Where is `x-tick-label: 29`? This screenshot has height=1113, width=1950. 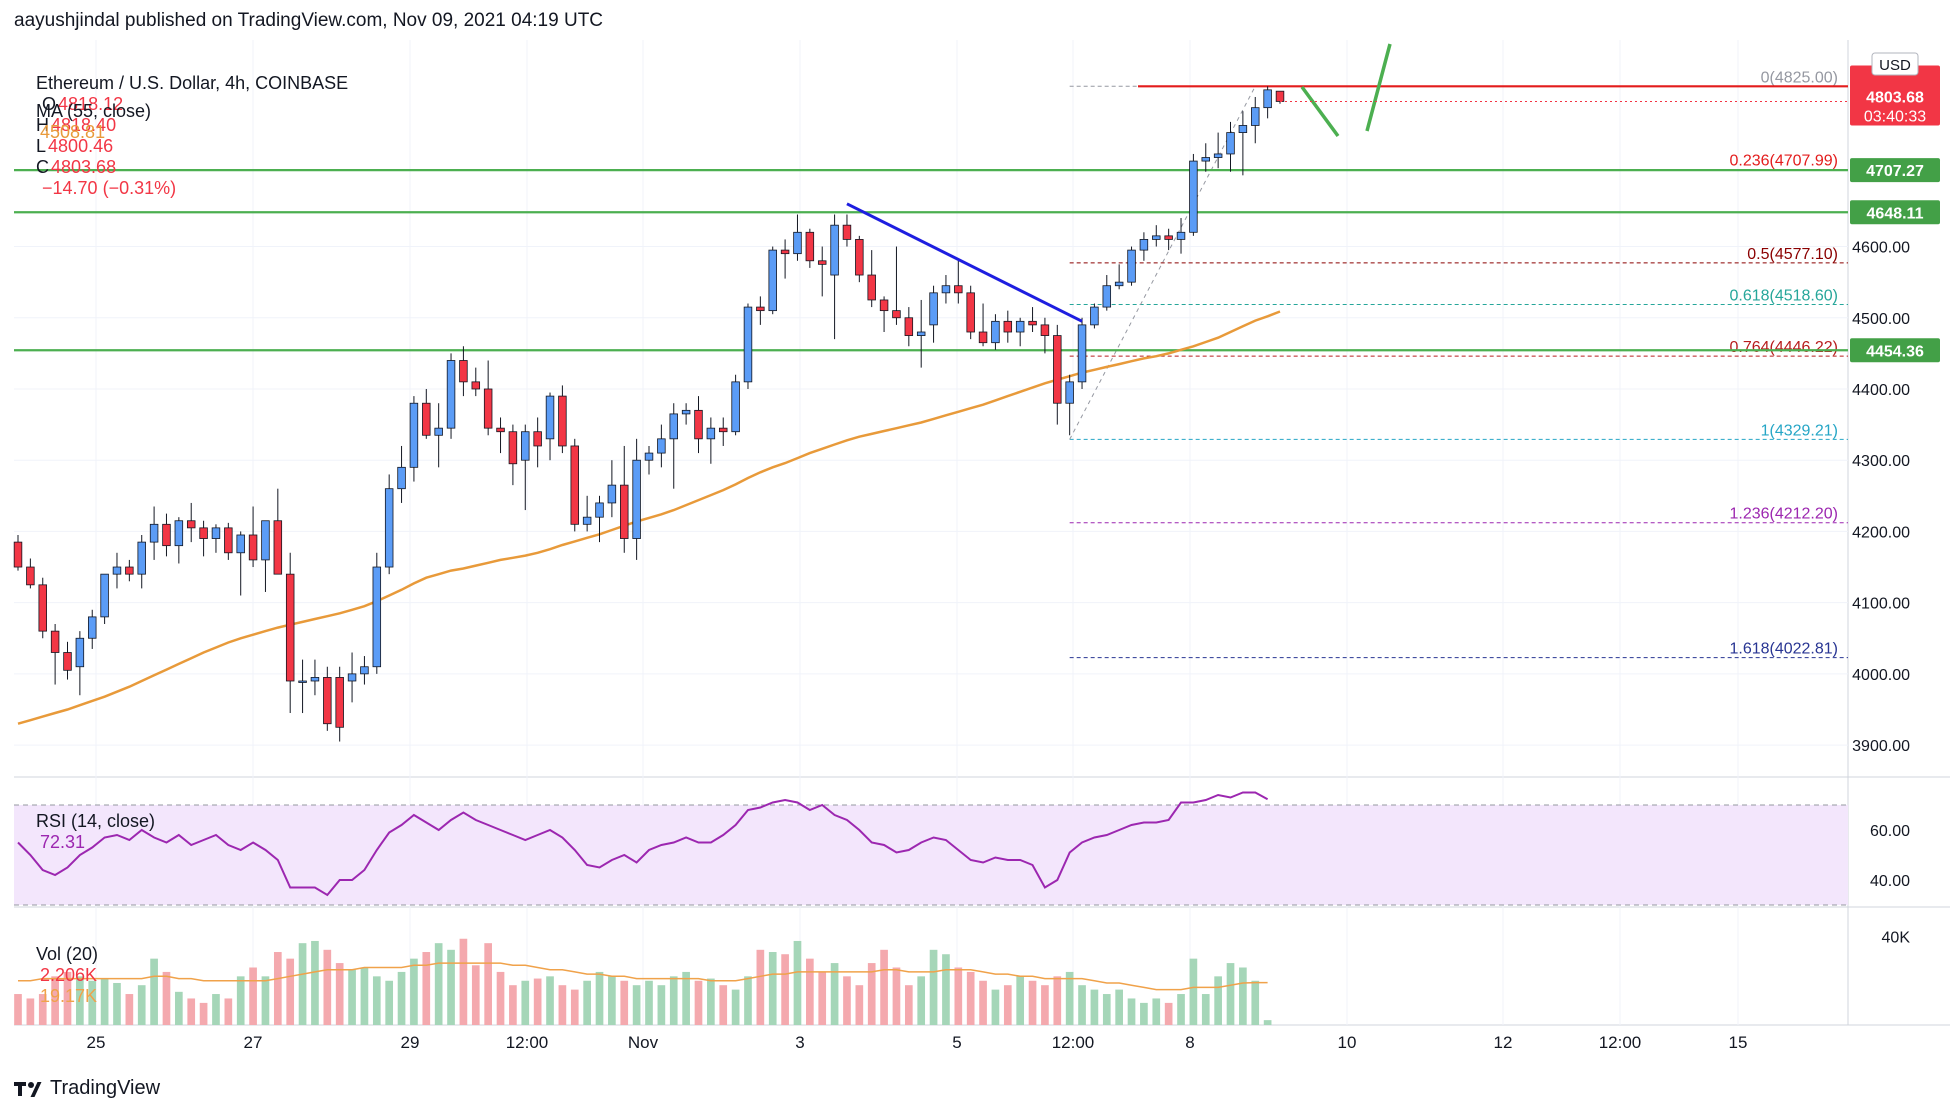
x-tick-label: 29 is located at coordinates (410, 1042).